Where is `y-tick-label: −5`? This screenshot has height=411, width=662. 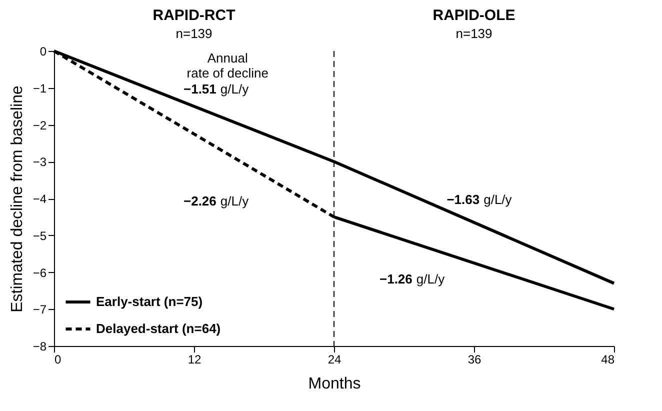 y-tick-label: −5 is located at coordinates (39, 235).